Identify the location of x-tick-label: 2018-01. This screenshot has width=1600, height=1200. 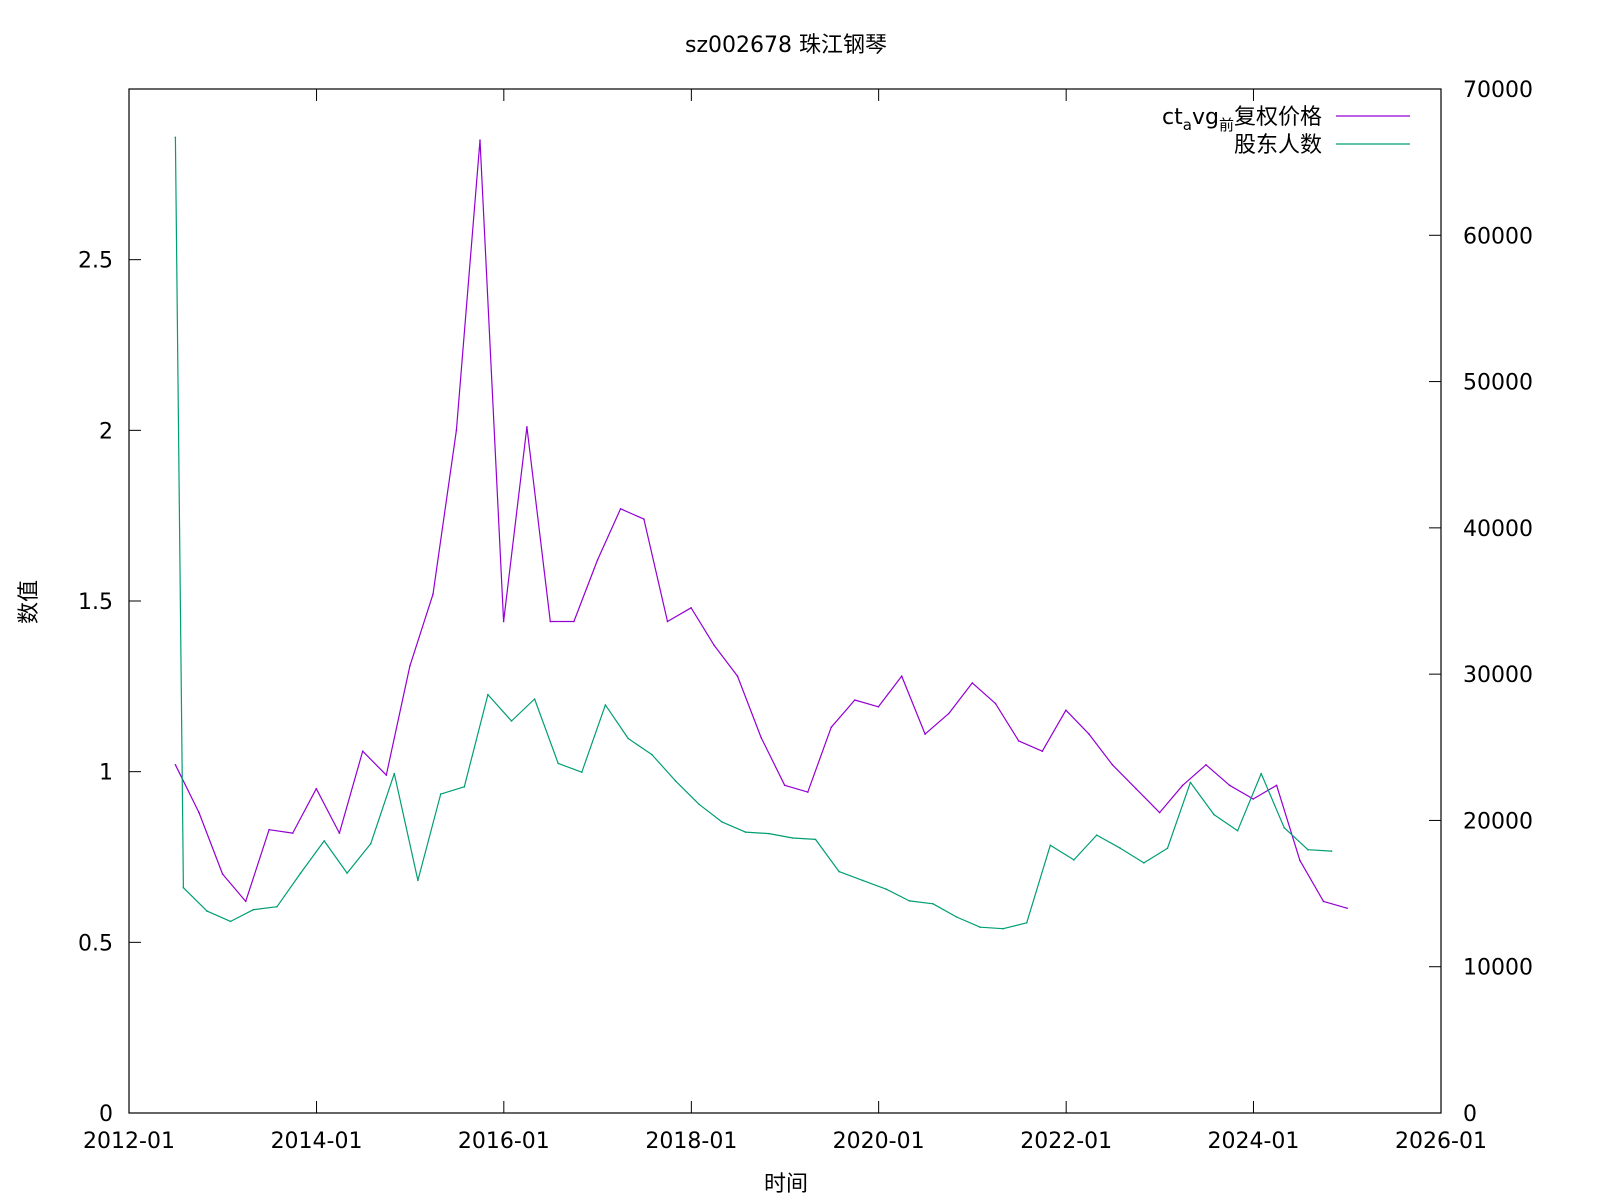
(691, 1141).